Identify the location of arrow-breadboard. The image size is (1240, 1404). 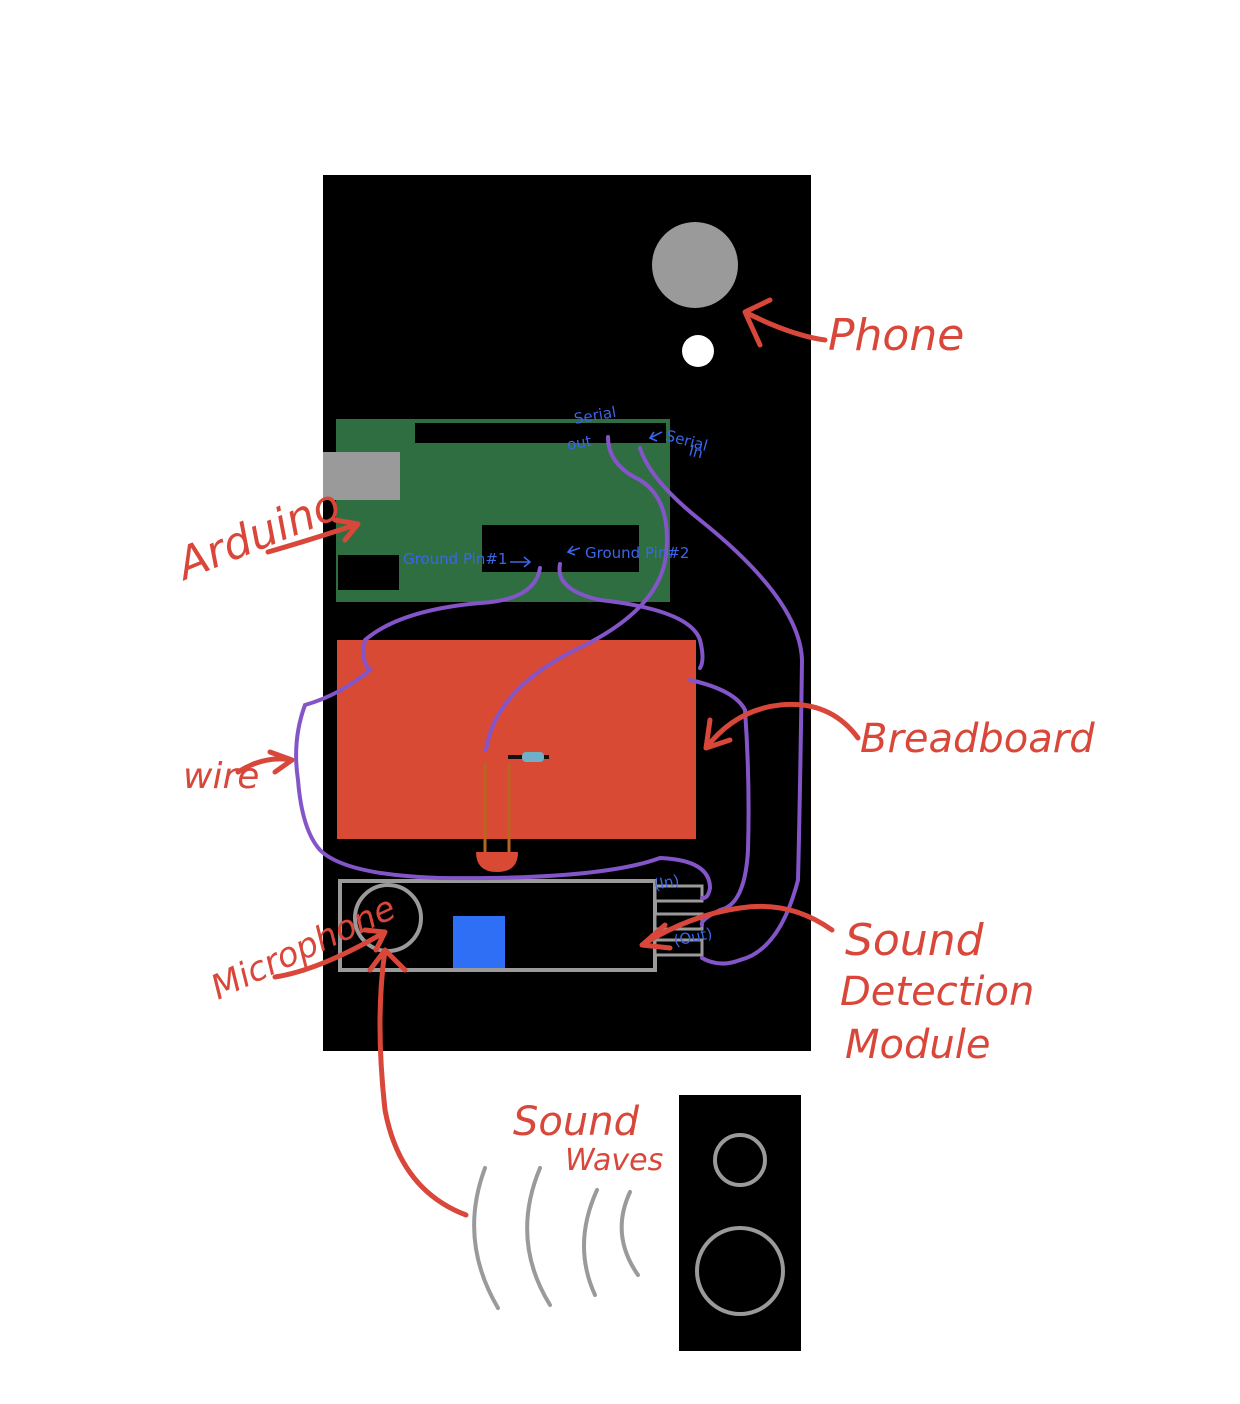
(782, 726).